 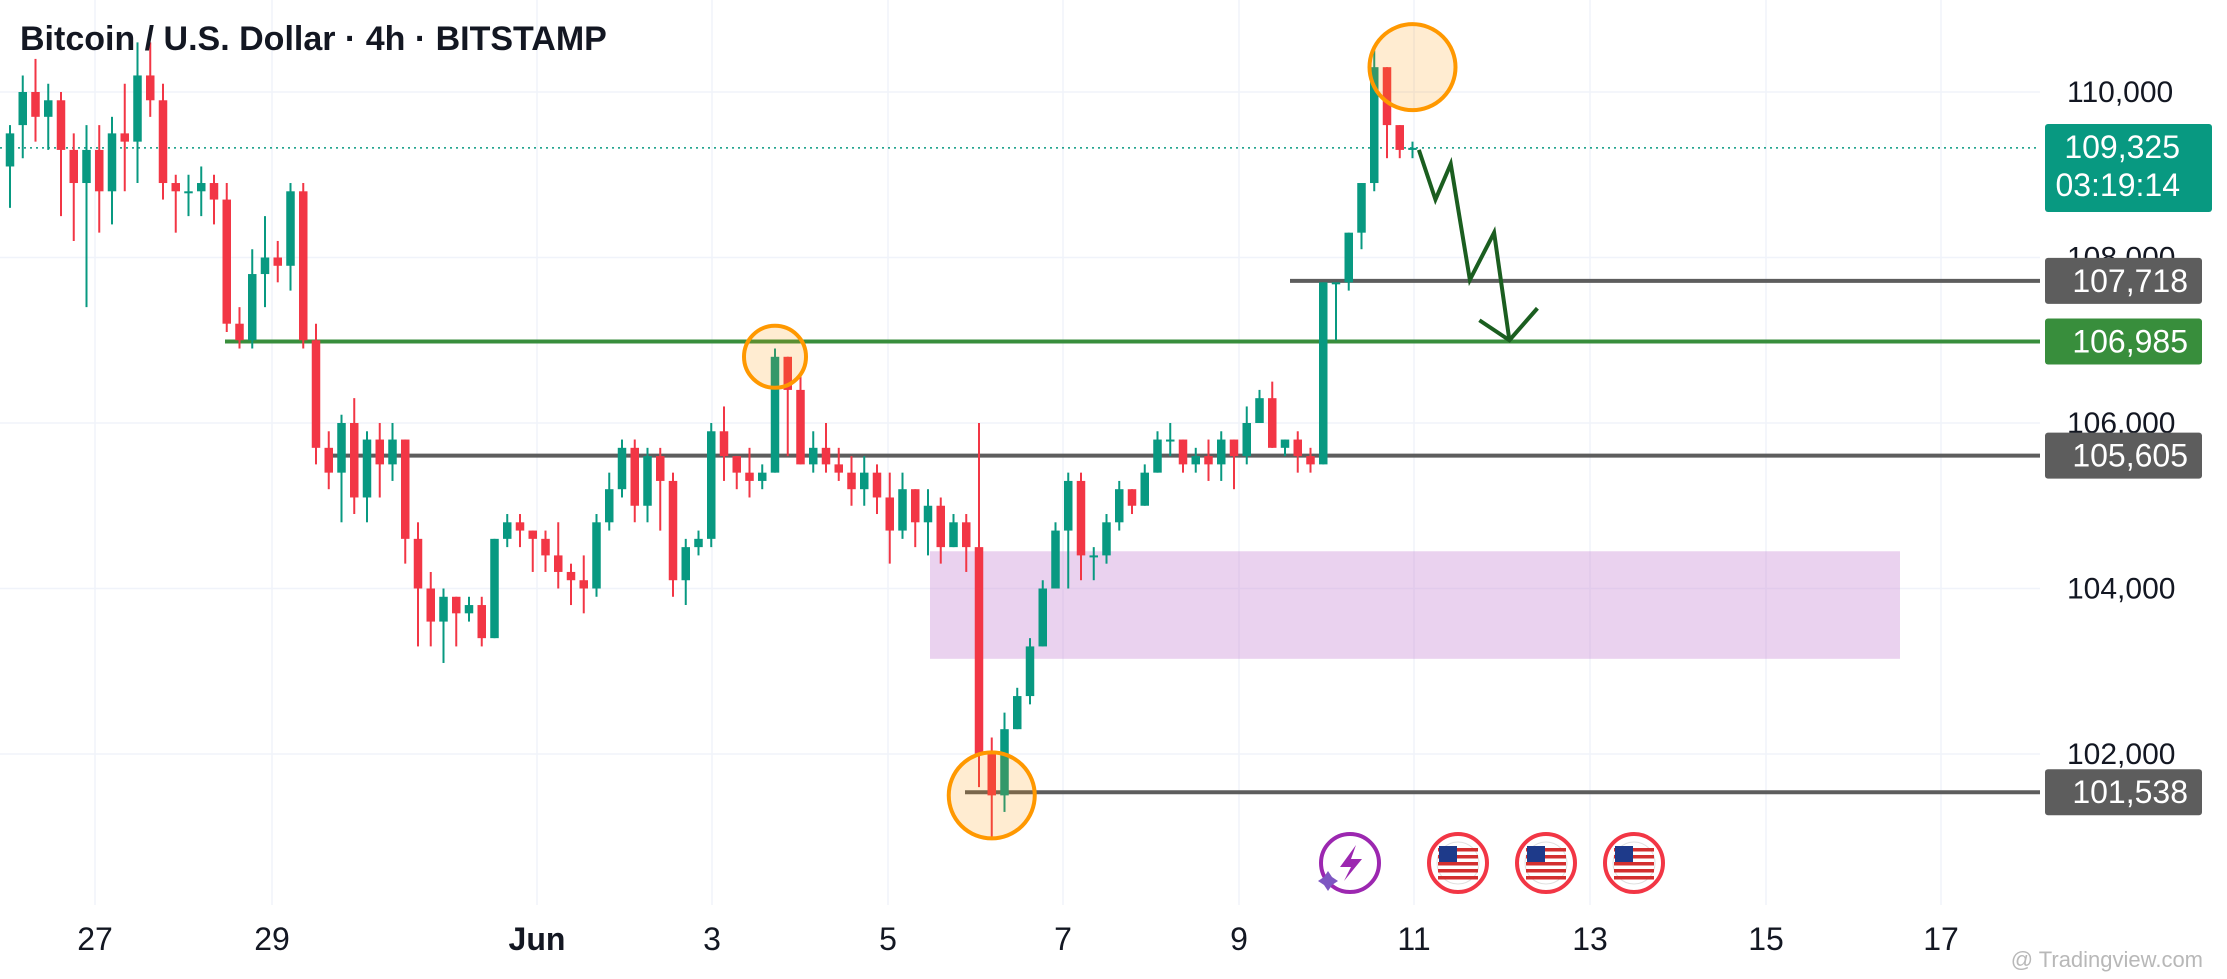 I want to click on lightning-bolt, so click(x=1351, y=863).